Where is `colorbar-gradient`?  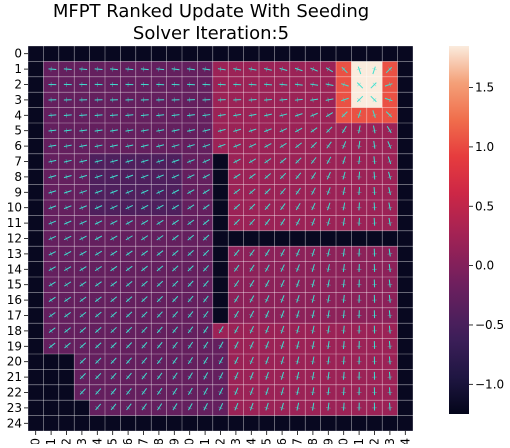
colorbar-gradient is located at coordinates (459, 230).